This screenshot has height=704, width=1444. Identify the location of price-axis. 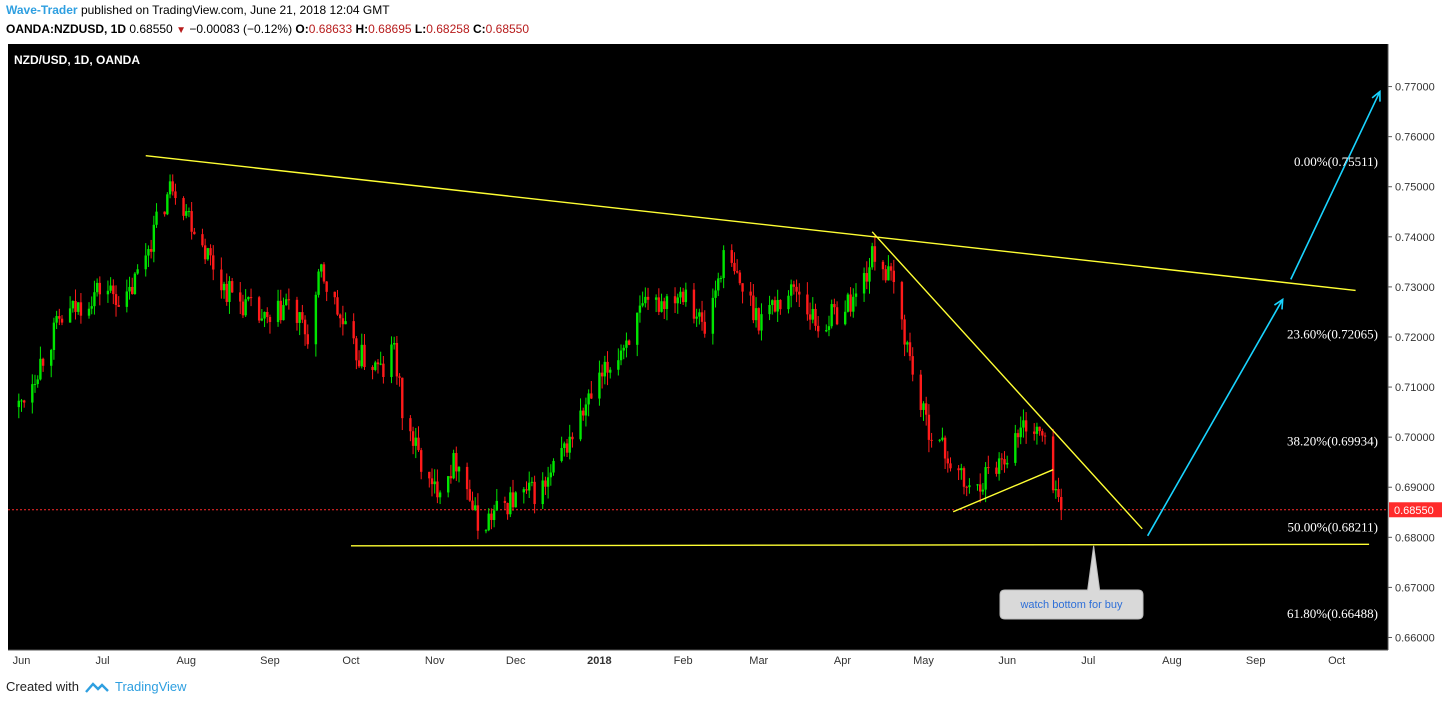
(1415, 347).